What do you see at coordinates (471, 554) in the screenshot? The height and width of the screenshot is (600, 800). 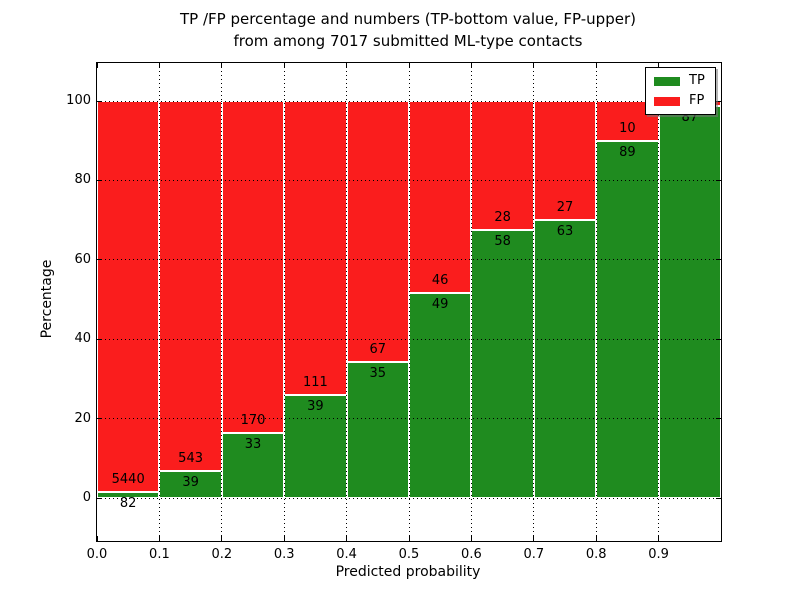 I see `x-tick-label: 0.6` at bounding box center [471, 554].